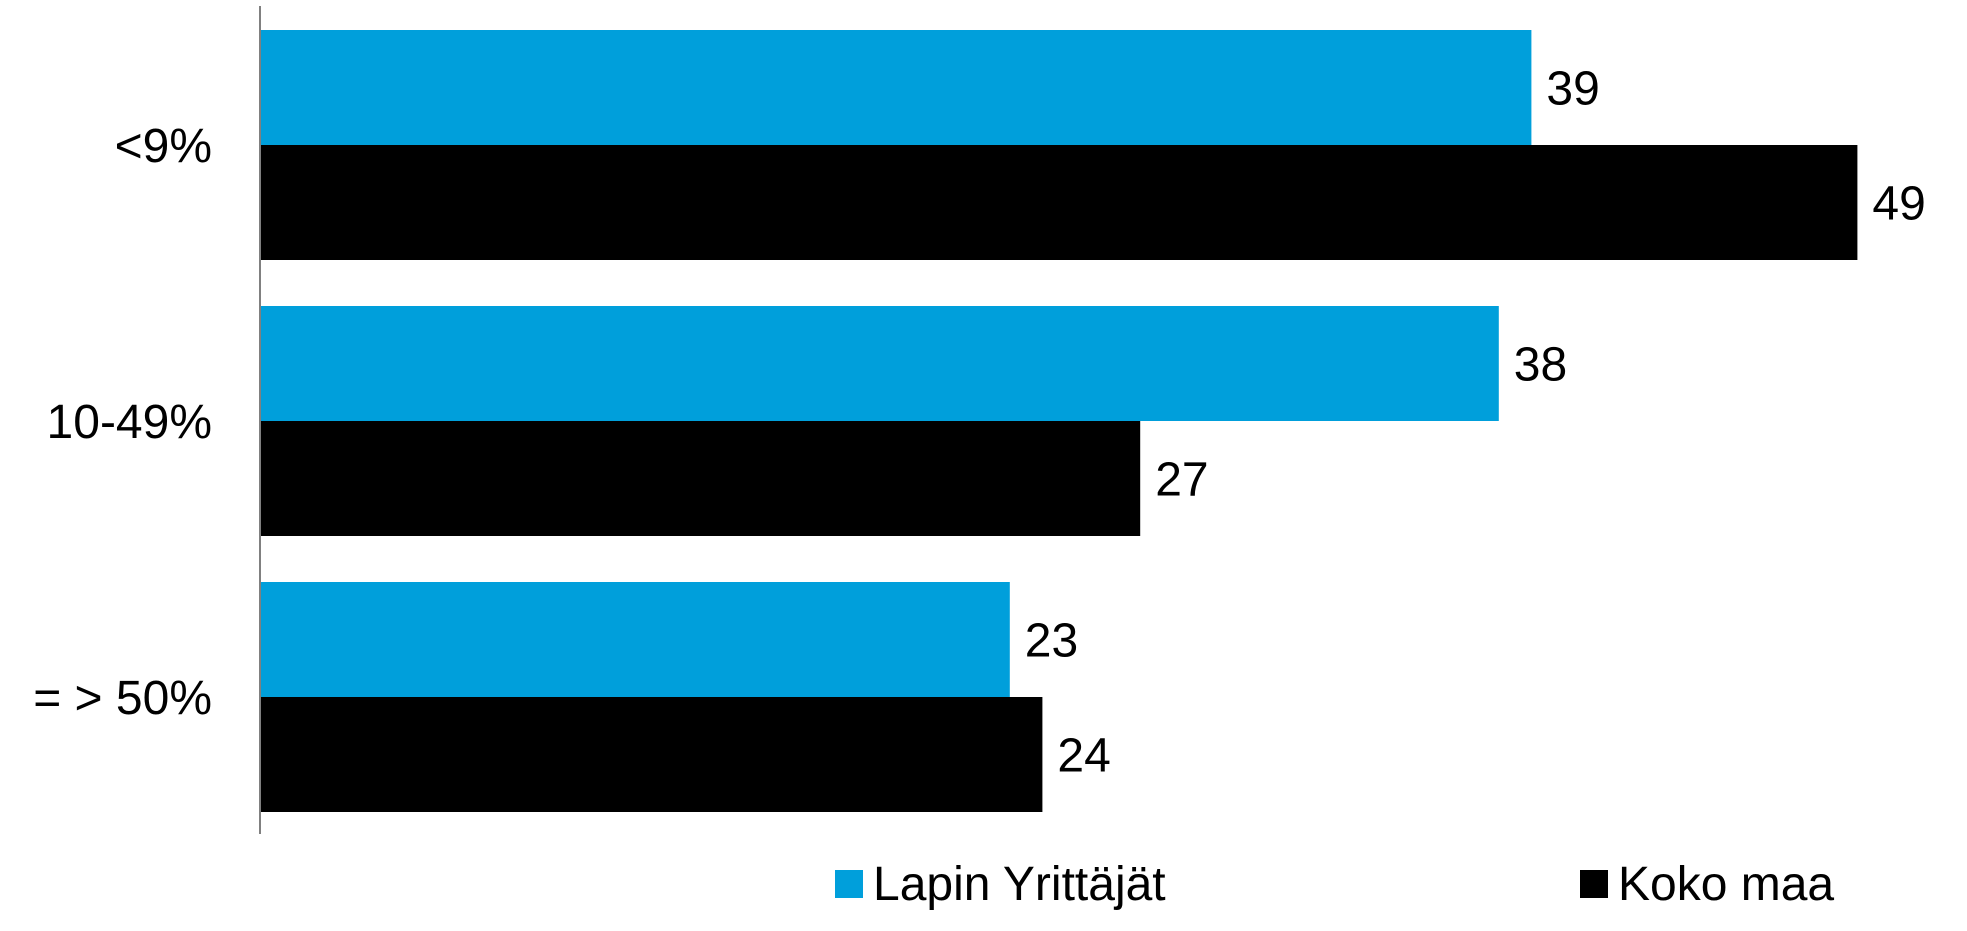  I want to click on legend-label-koko-maa: Koko maa, so click(1726, 884).